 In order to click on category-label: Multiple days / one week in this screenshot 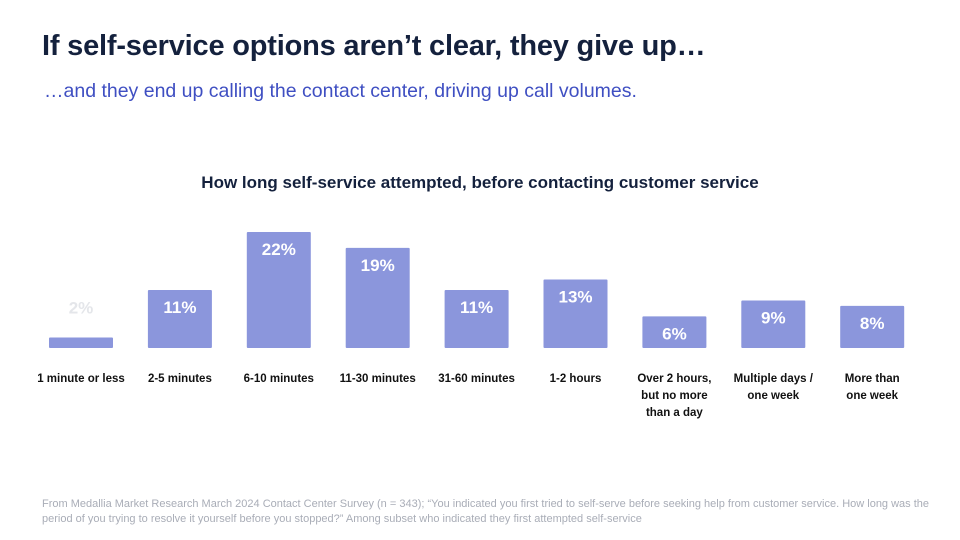, I will do `click(774, 387)`.